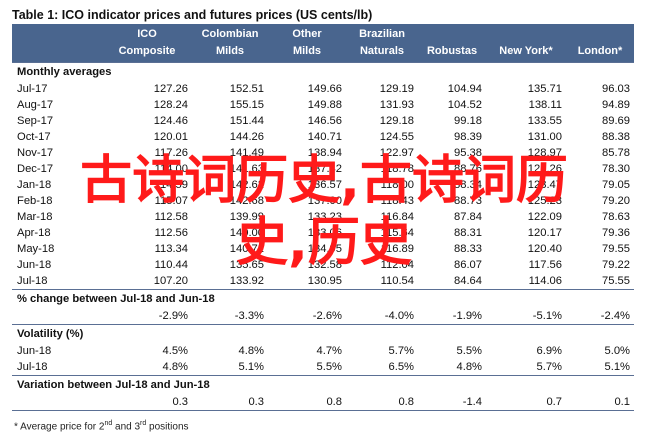 This screenshot has height=440, width=648. Describe the element at coordinates (246, 153) in the screenshot. I see `table-cell: 141.49` at that location.